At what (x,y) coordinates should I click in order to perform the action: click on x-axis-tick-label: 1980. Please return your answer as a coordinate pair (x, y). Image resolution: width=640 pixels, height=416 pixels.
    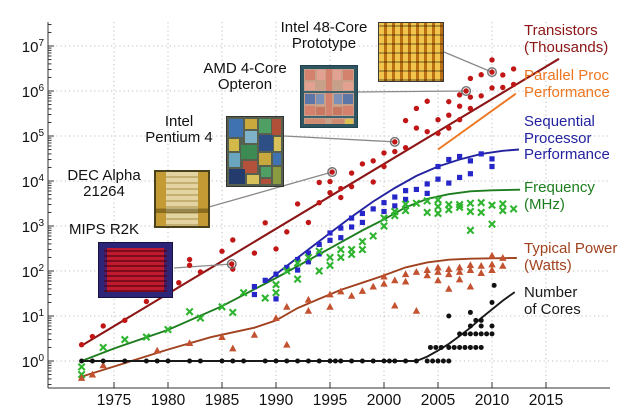
    Looking at the image, I should click on (168, 400).